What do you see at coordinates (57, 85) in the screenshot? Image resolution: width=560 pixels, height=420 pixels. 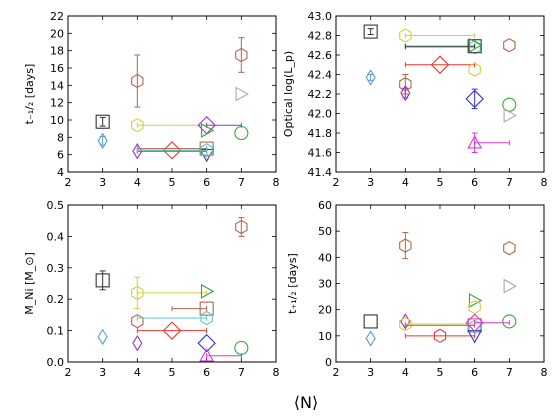 I see `y-tick-label: 14` at bounding box center [57, 85].